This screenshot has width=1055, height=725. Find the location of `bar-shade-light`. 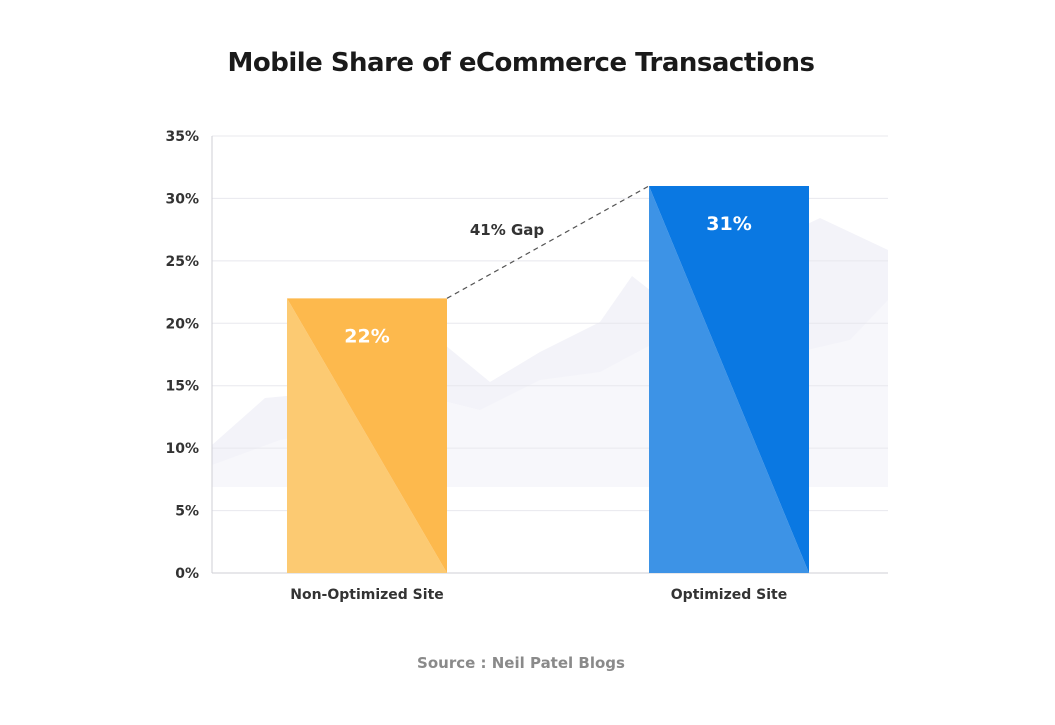

bar-shade-light is located at coordinates (367, 435).